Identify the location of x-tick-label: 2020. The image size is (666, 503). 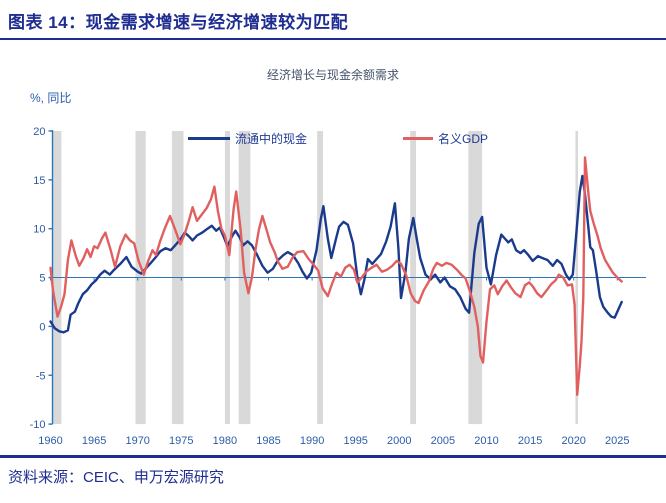
(573, 441).